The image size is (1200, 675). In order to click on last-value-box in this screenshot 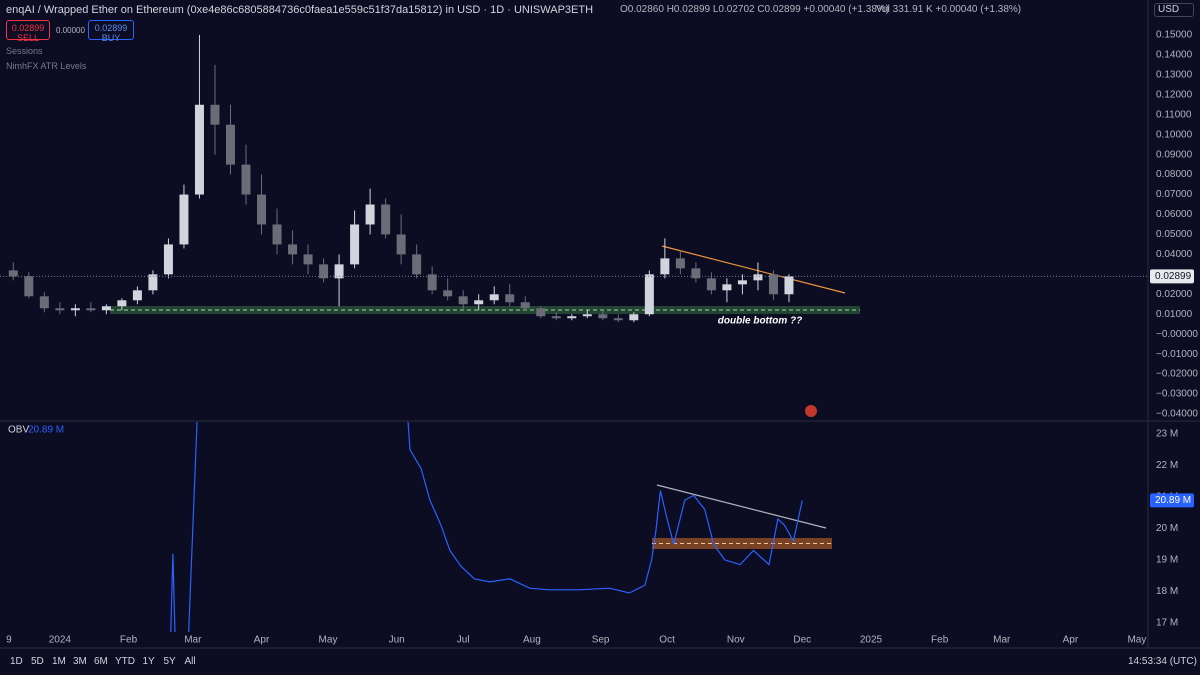, I will do `click(1172, 500)`.